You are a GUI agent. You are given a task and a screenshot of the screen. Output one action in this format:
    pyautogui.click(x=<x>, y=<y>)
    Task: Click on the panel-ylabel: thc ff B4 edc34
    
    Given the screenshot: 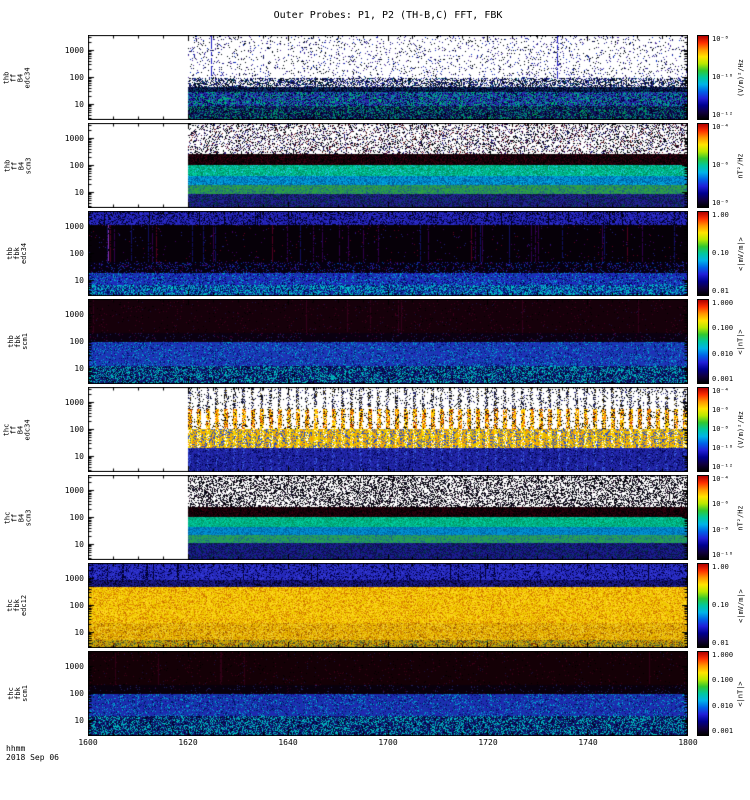 What is the action you would take?
    pyautogui.click(x=18, y=429)
    